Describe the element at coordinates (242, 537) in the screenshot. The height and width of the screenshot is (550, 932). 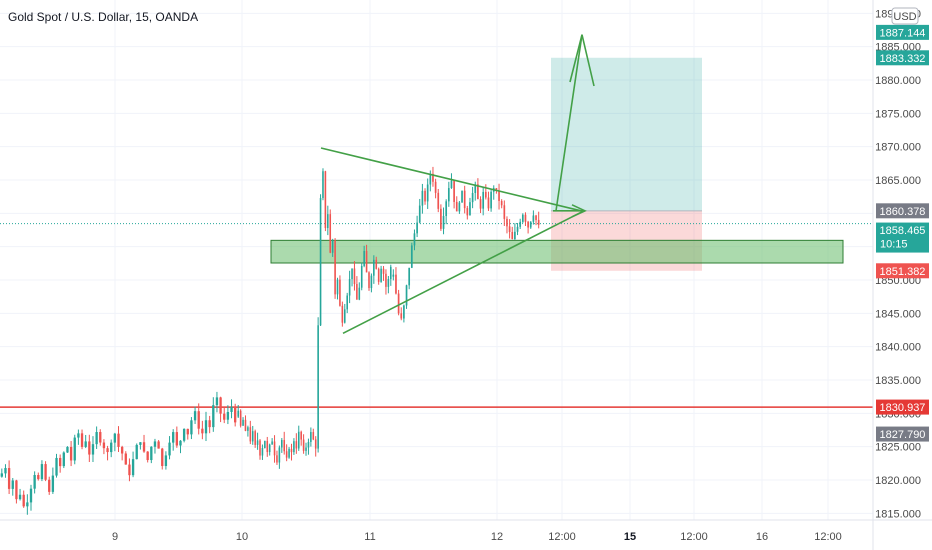
I see `x-tick-label: 10` at that location.